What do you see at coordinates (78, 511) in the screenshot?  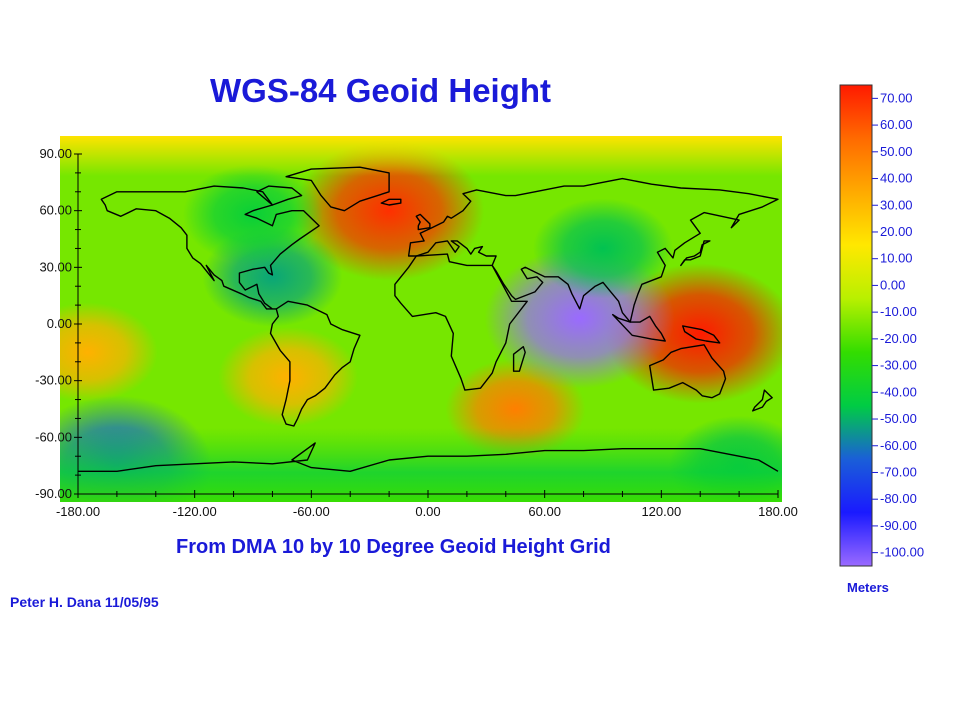 I see `x-tick-label: -180.00` at bounding box center [78, 511].